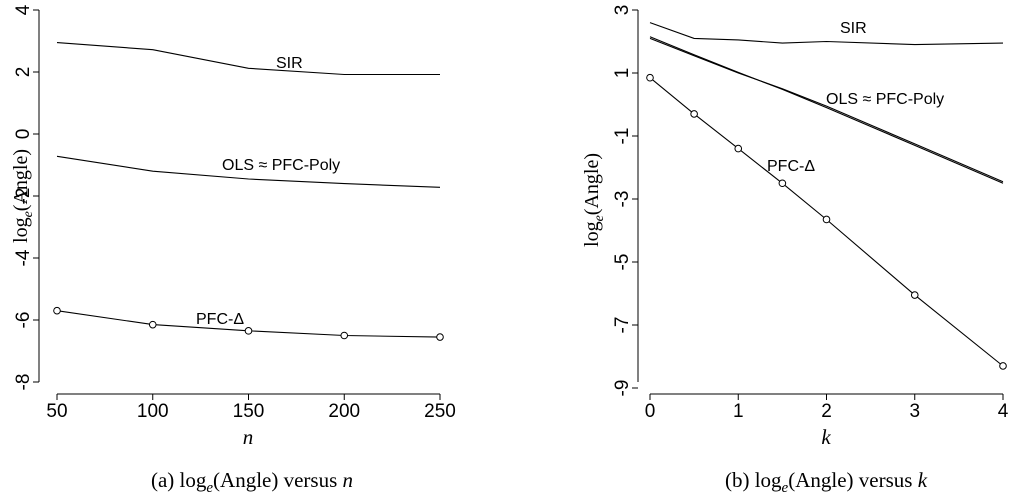 The height and width of the screenshot is (496, 1011). Describe the element at coordinates (23, 257) in the screenshot. I see `panel-a-y-tick-label: -4` at that location.